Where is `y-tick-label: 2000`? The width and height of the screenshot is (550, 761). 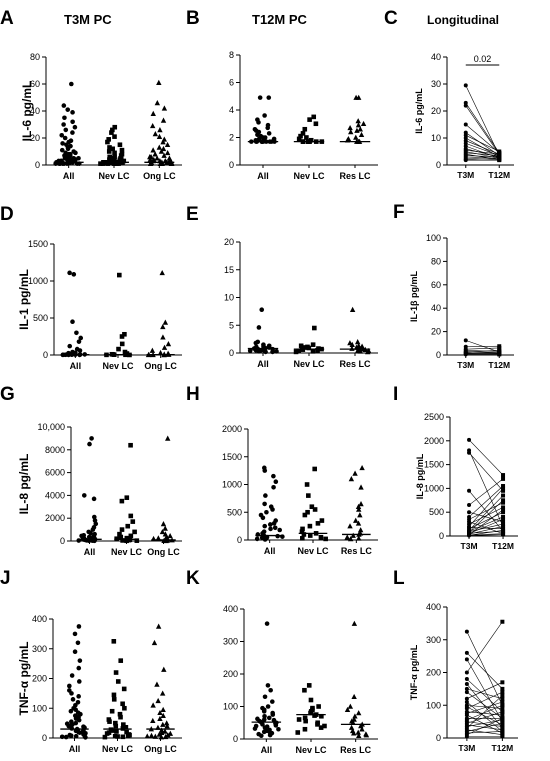 y-tick-label: 2000 is located at coordinates (55, 518).